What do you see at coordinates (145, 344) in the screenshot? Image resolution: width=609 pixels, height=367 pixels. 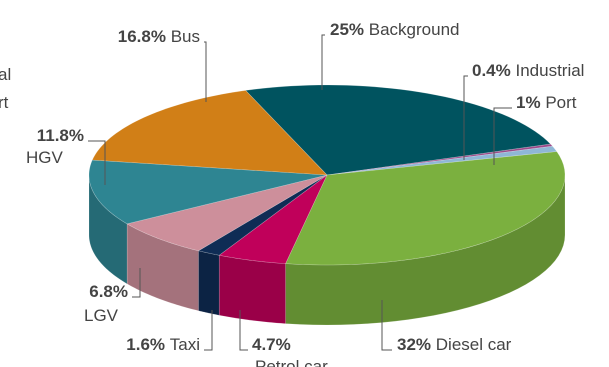 I see `data-label: 1.6%` at bounding box center [145, 344].